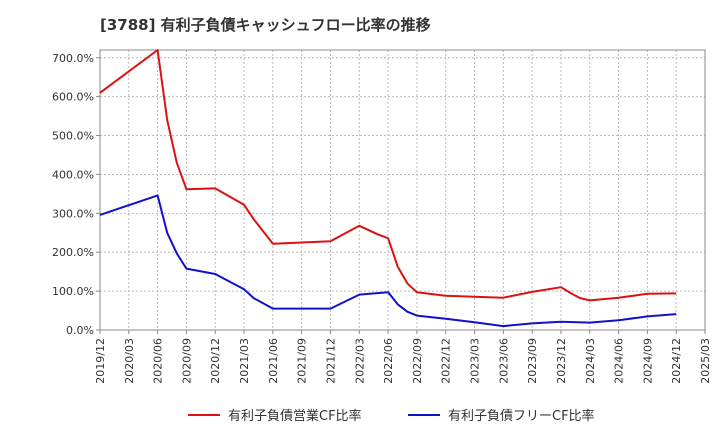 The width and height of the screenshot is (720, 440). Describe the element at coordinates (244, 361) in the screenshot. I see `x-tick-label: 2021/03` at that location.